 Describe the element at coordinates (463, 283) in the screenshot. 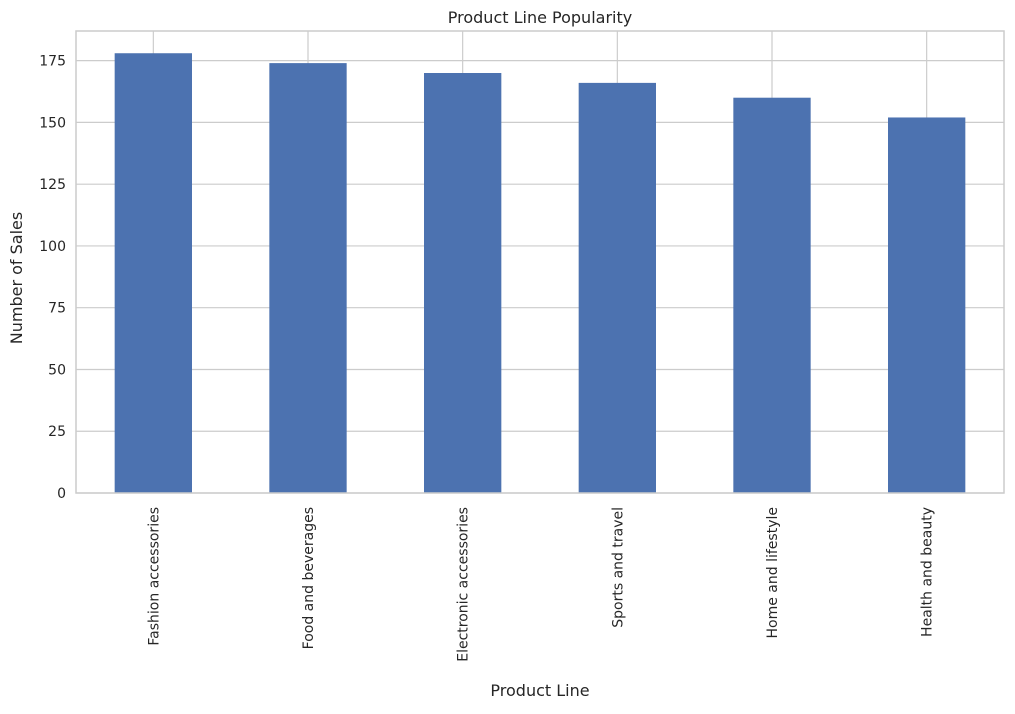

I see `bar: Electronic accessories: 170` at that location.